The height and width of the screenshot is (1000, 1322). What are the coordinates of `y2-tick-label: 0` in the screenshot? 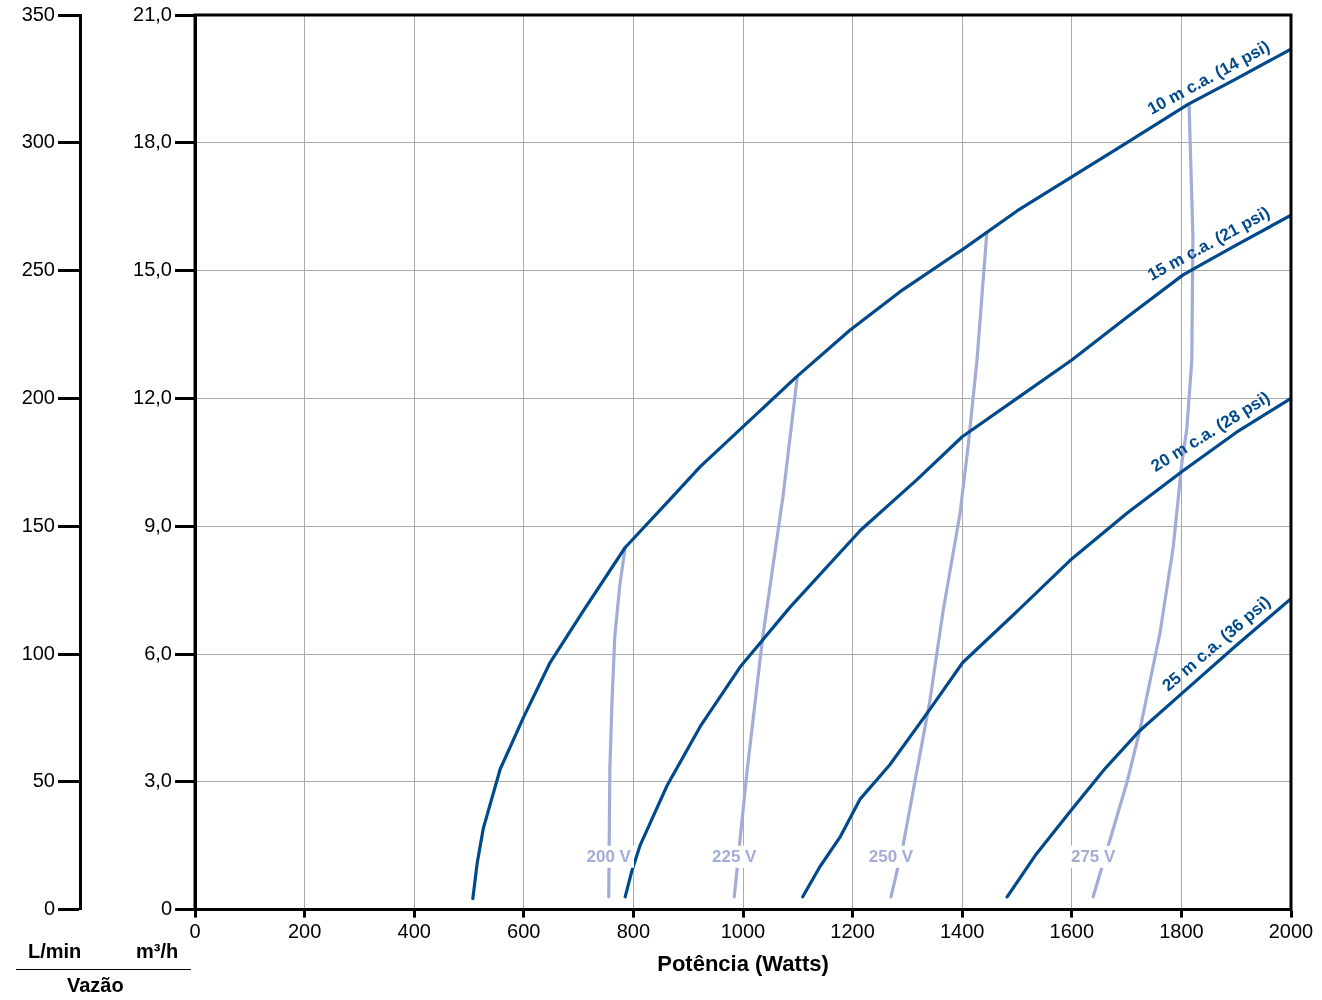 It's located at (49, 908).